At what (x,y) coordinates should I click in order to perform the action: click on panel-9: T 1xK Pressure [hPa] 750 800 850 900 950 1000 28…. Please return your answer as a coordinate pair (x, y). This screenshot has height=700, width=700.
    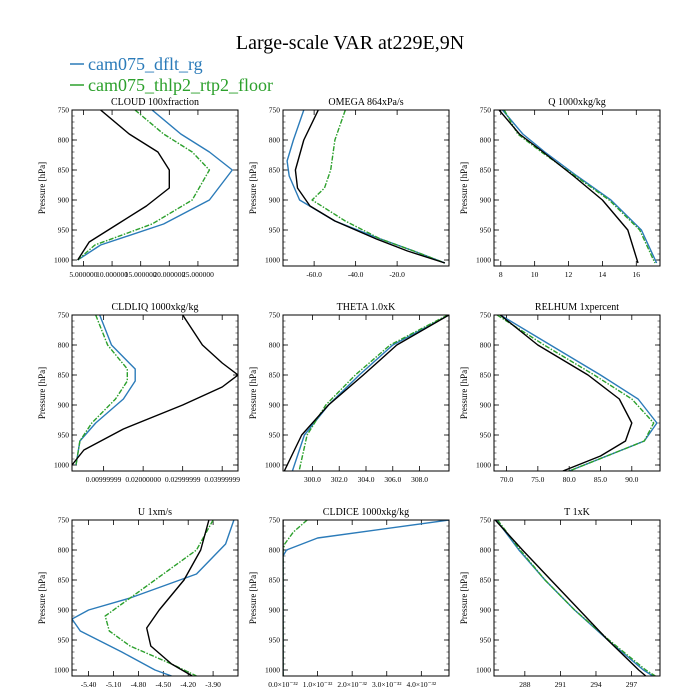
    Looking at the image, I should click on (560, 598).